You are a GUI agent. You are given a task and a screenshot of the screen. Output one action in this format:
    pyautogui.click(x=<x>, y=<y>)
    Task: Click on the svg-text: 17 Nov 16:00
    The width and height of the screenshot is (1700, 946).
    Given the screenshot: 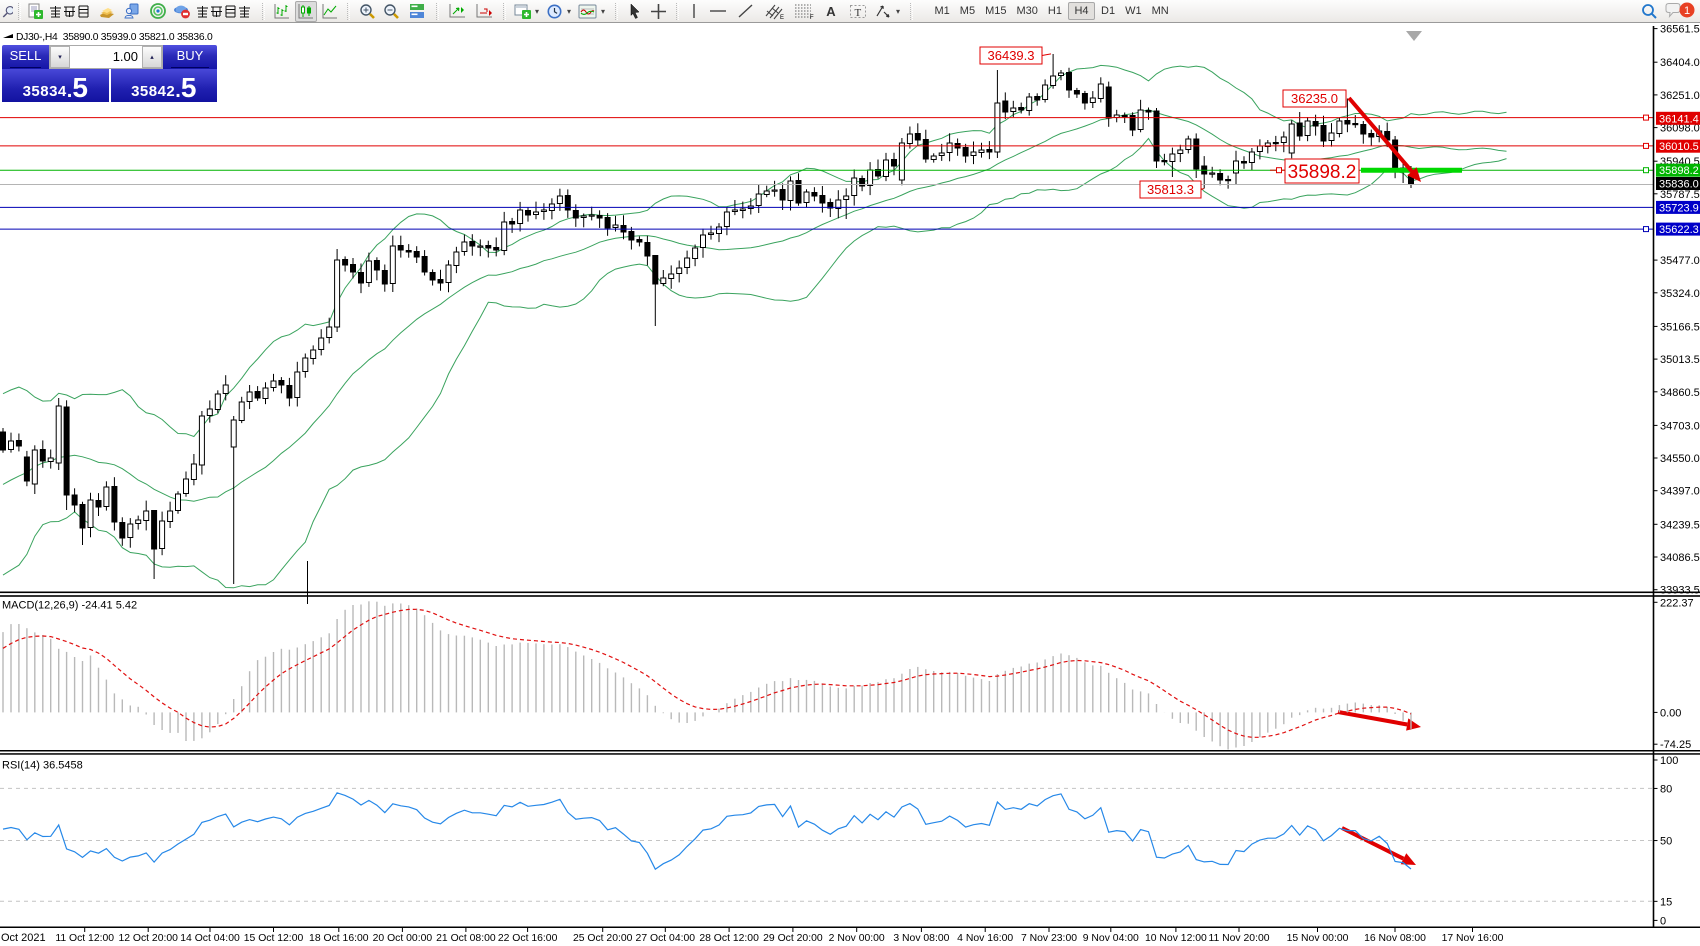 What is the action you would take?
    pyautogui.click(x=1473, y=938)
    